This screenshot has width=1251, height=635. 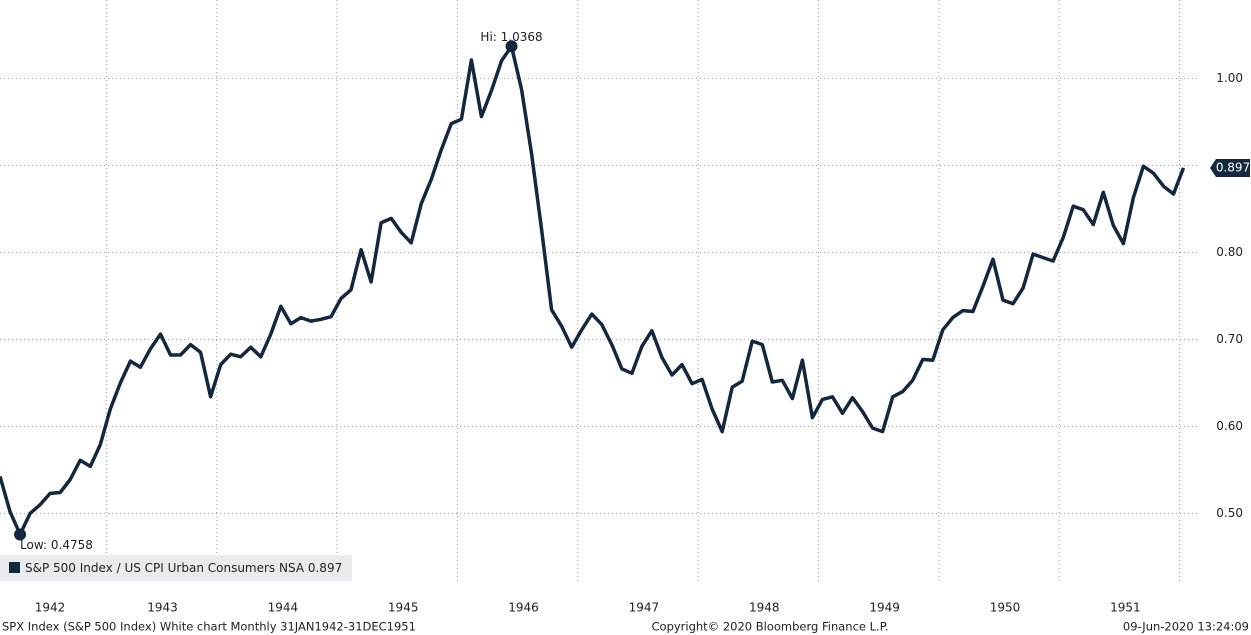 What do you see at coordinates (325, 568) in the screenshot?
I see `legend-last-value: 0.897` at bounding box center [325, 568].